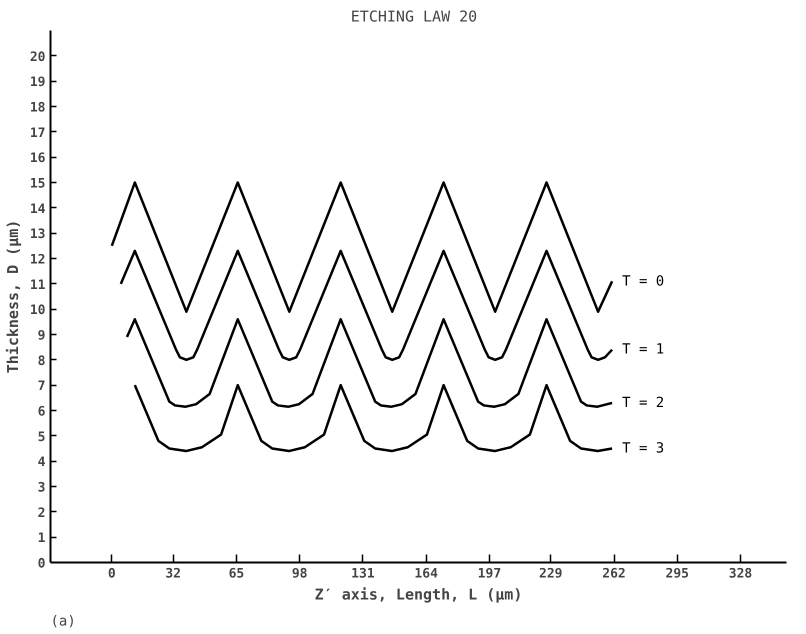 This screenshot has width=806, height=634. Describe the element at coordinates (643, 281) in the screenshot. I see `series-label: T = 0` at that location.